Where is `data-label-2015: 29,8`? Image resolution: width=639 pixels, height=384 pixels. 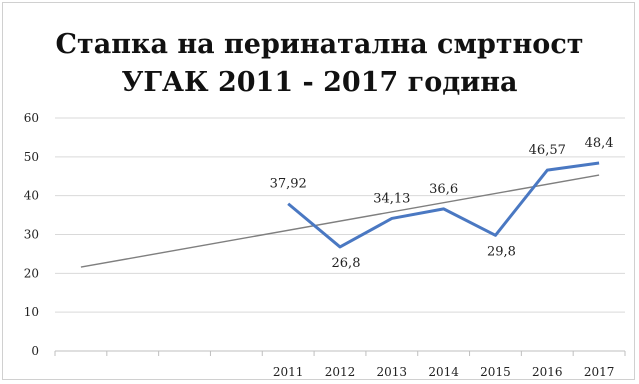 data-label-2015: 29,8 is located at coordinates (501, 251).